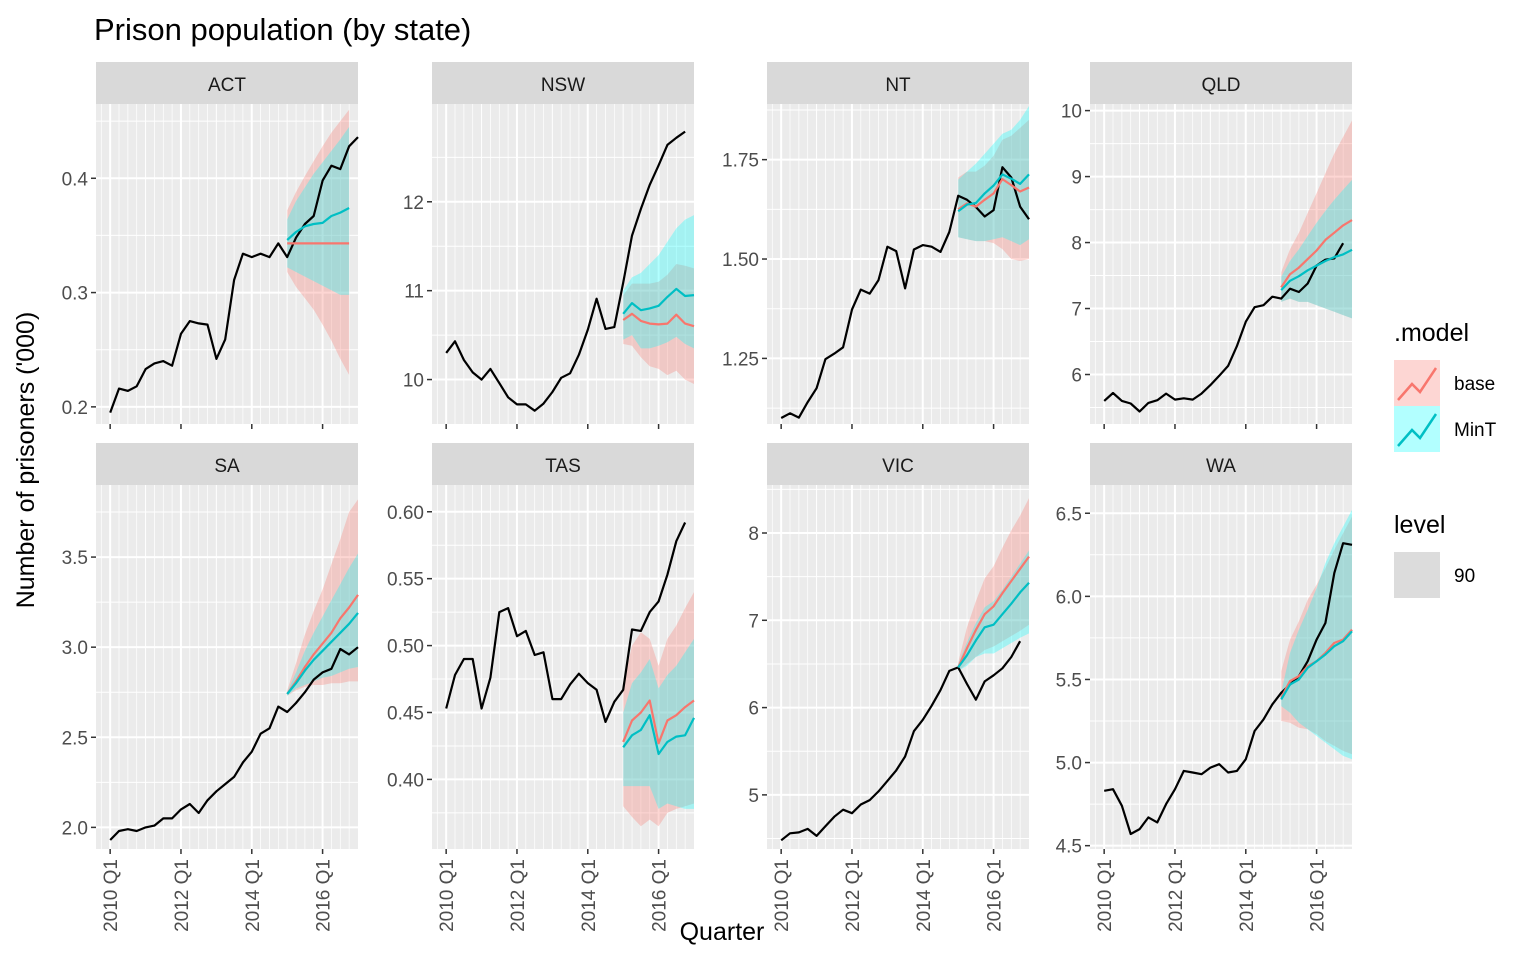 The width and height of the screenshot is (1536, 960). What do you see at coordinates (75, 408) in the screenshot?
I see `y-tick-label: 0.2` at bounding box center [75, 408].